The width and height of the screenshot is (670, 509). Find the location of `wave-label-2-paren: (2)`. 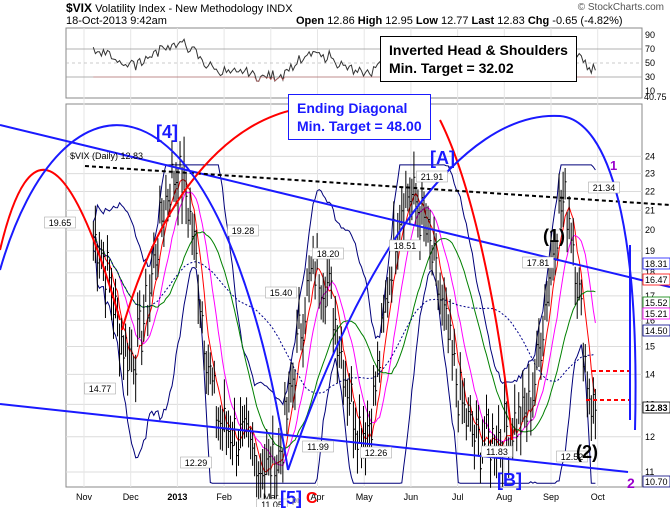

wave-label-2-paren: (2) is located at coordinates (587, 452).